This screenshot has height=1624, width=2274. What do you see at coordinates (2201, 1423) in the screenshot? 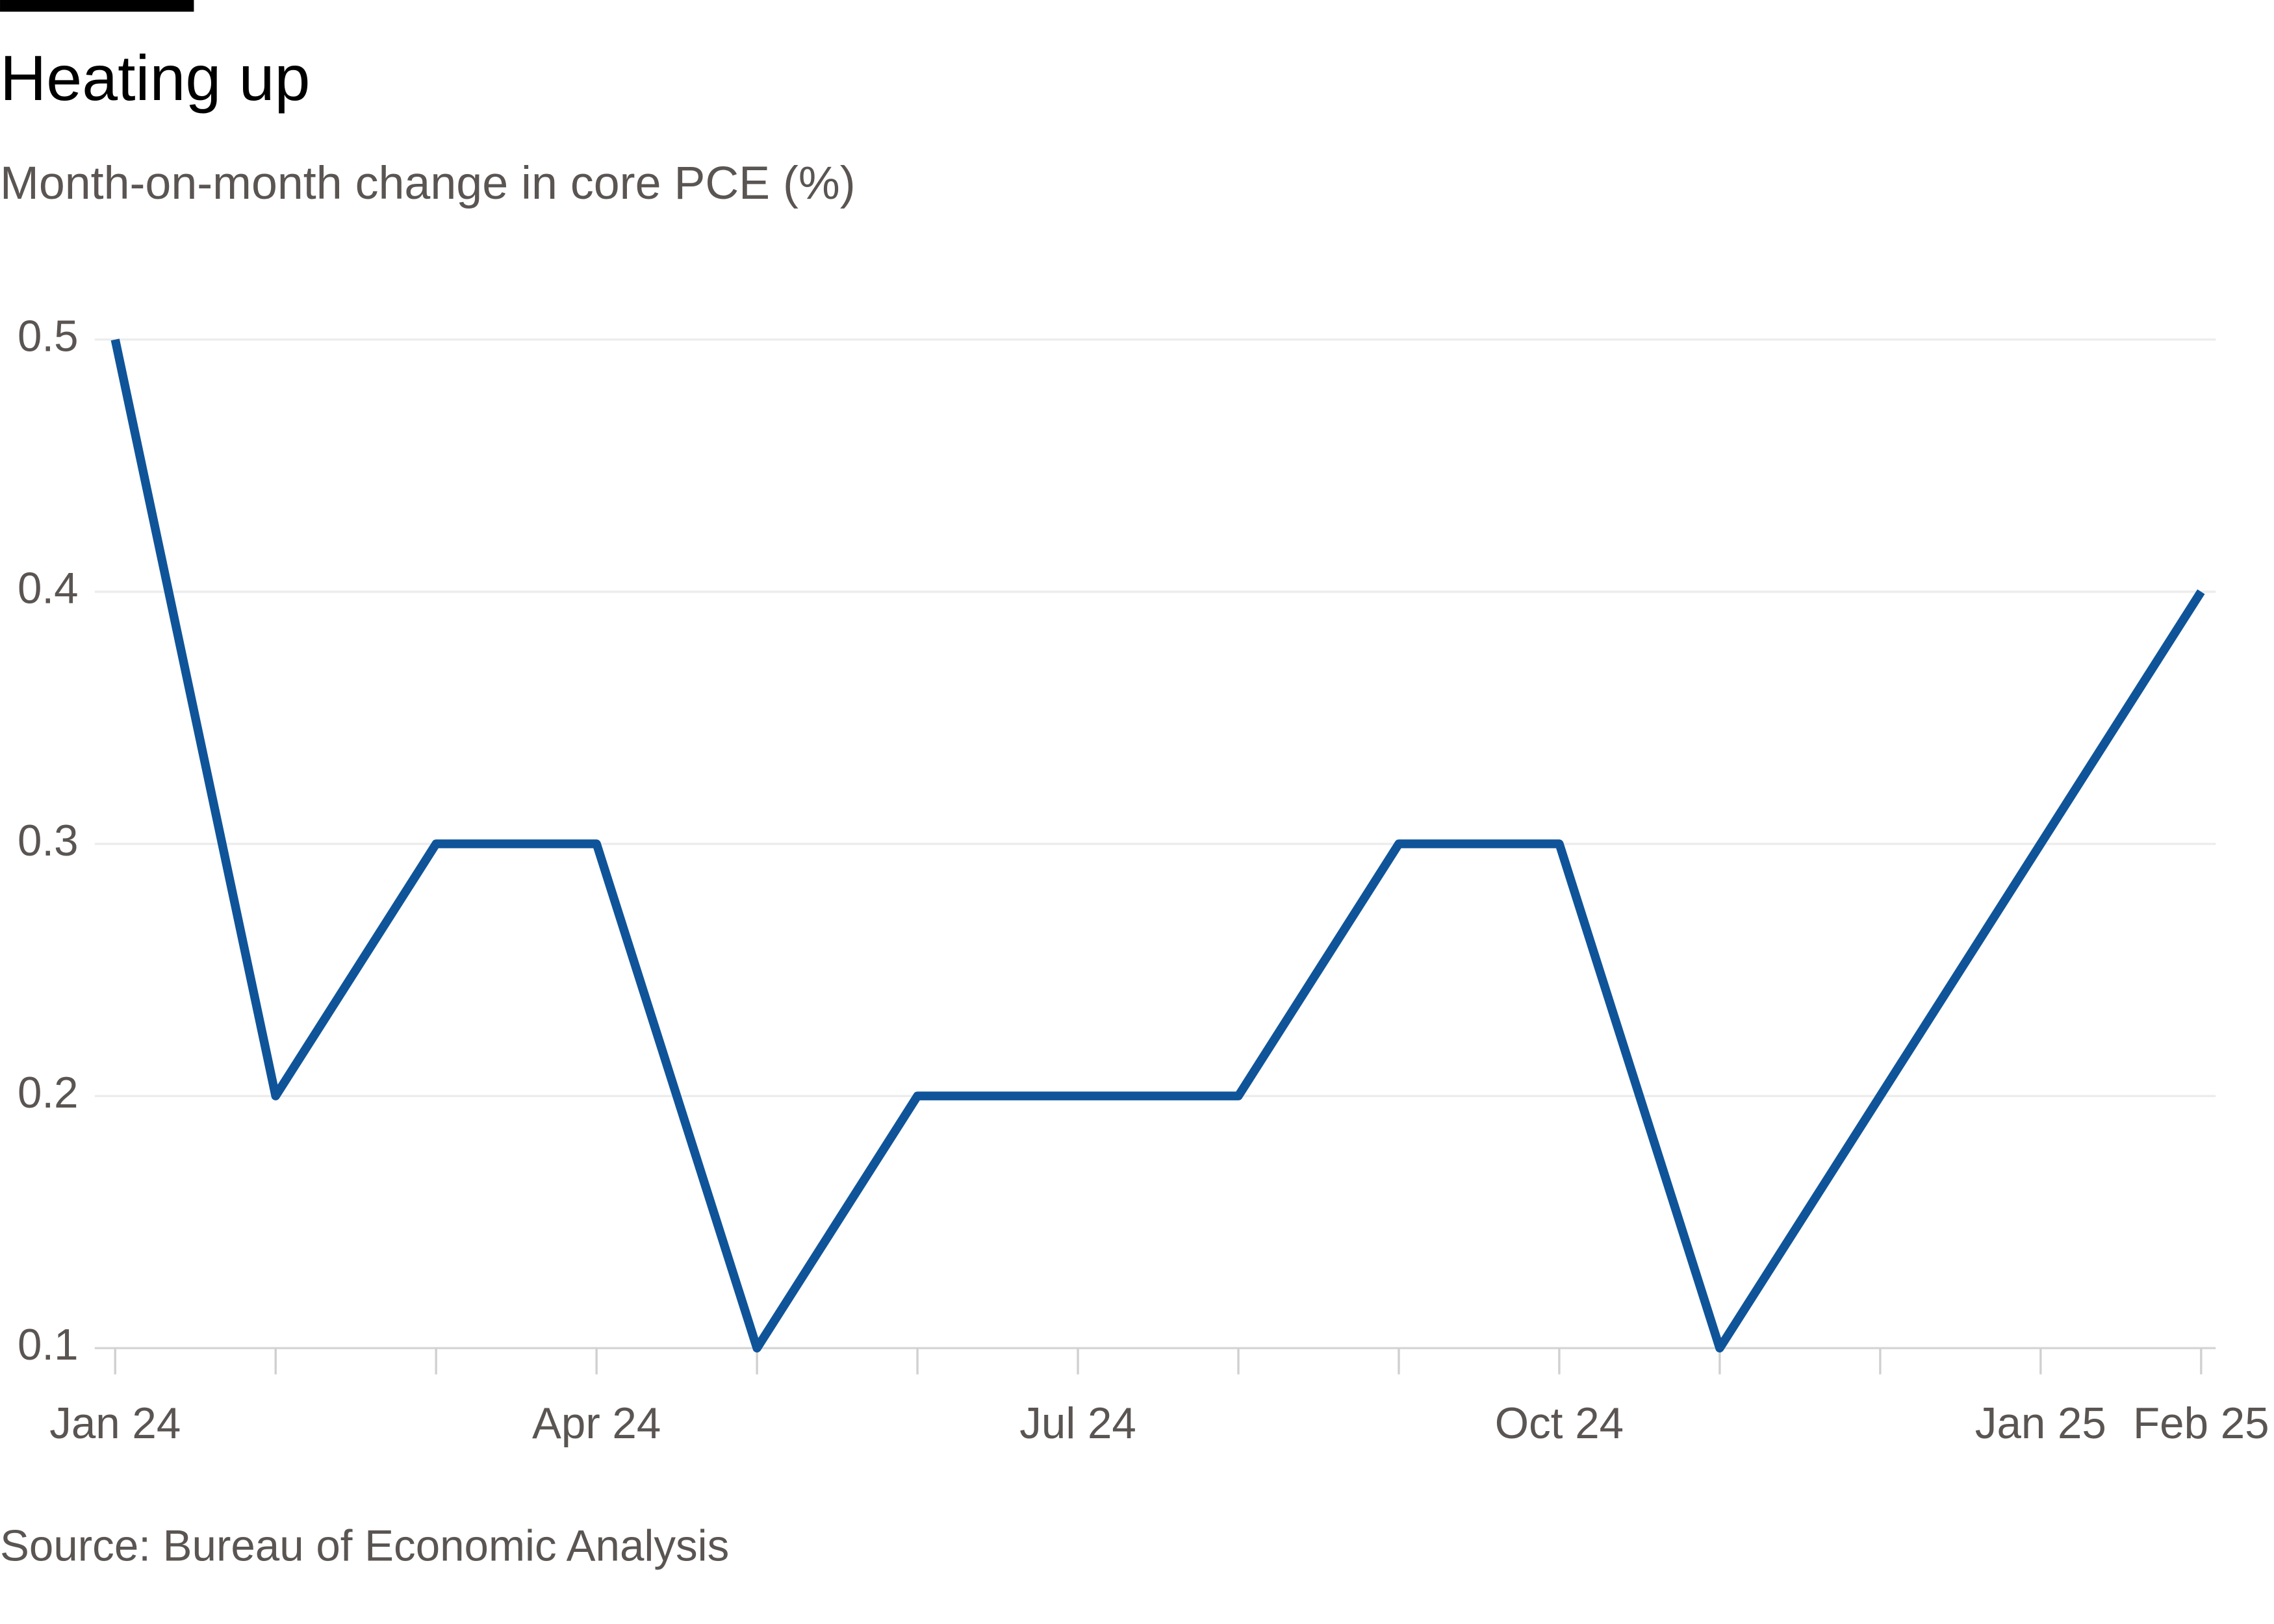
I see `x-tick-label: Feb 25` at bounding box center [2201, 1423].